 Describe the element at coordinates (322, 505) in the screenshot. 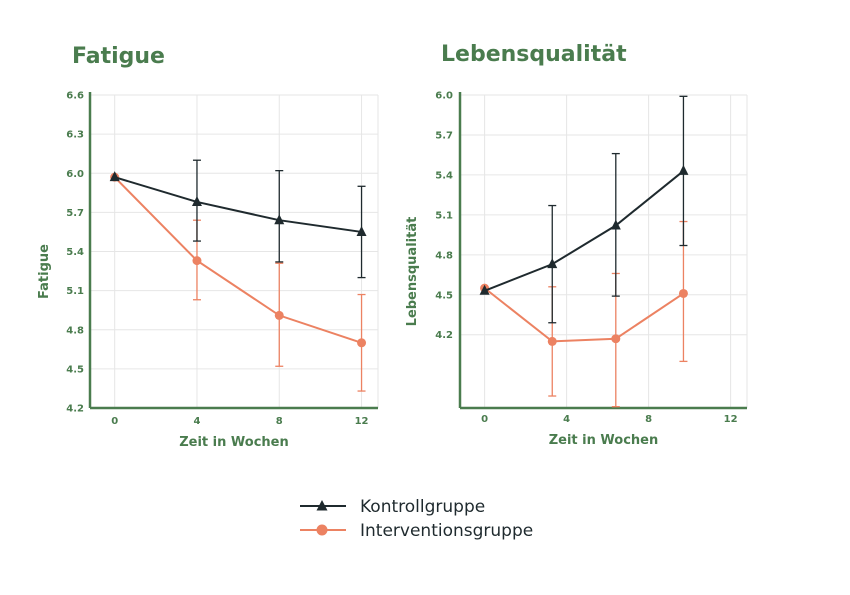

I see `triangle-marker-icon` at that location.